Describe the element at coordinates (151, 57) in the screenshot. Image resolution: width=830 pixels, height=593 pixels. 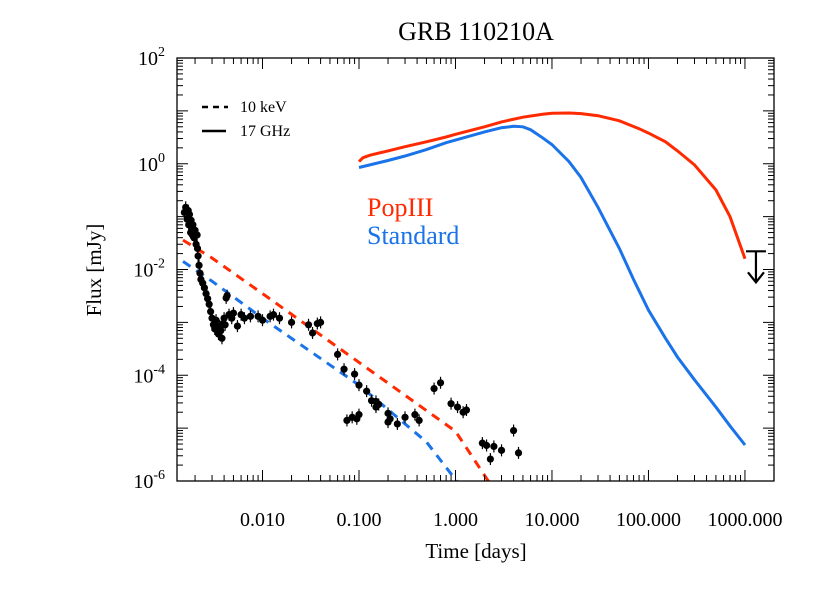
I see `y-tick-label: 10²` at that location.